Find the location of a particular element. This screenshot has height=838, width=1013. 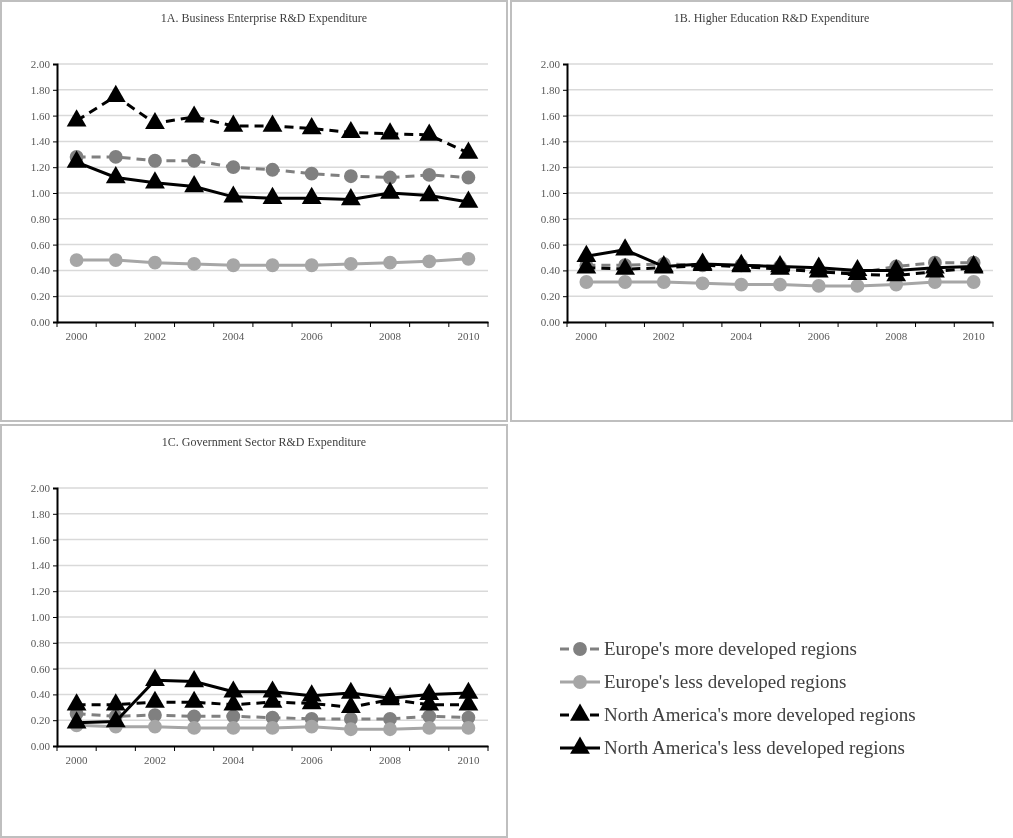

legend-label: Europe's less developed regions is located at coordinates (725, 681).